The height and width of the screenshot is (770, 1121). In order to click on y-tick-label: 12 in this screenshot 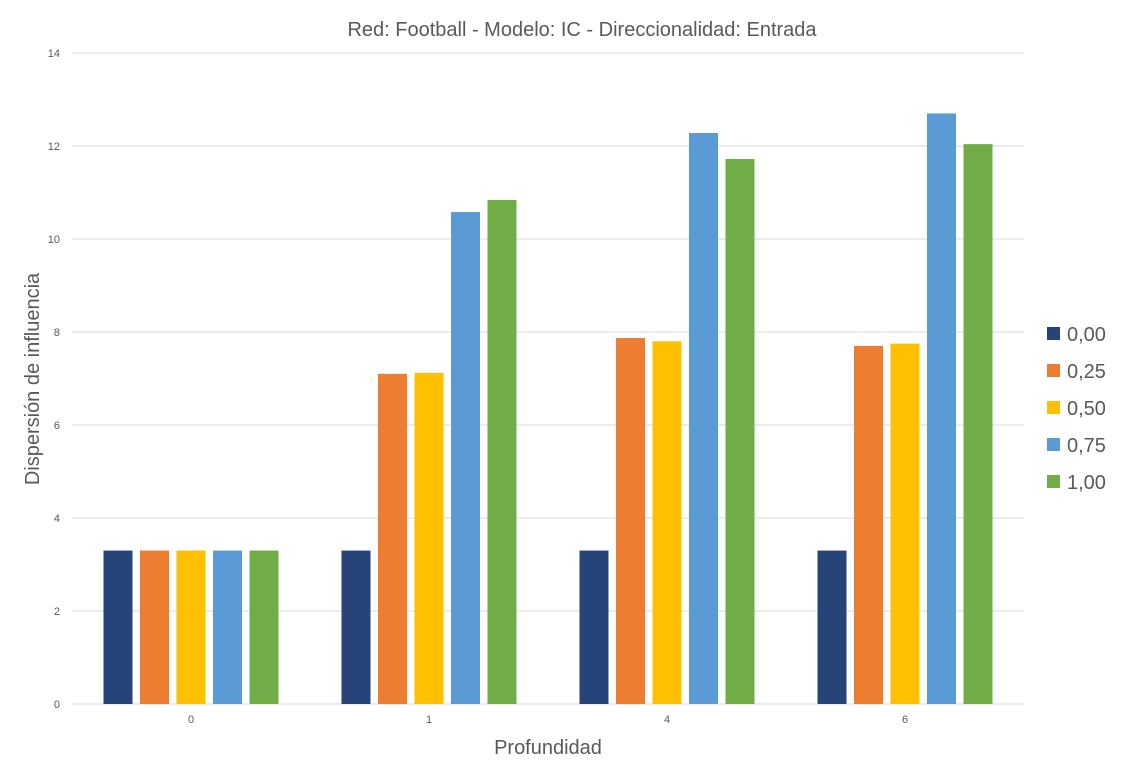, I will do `click(54, 147)`.